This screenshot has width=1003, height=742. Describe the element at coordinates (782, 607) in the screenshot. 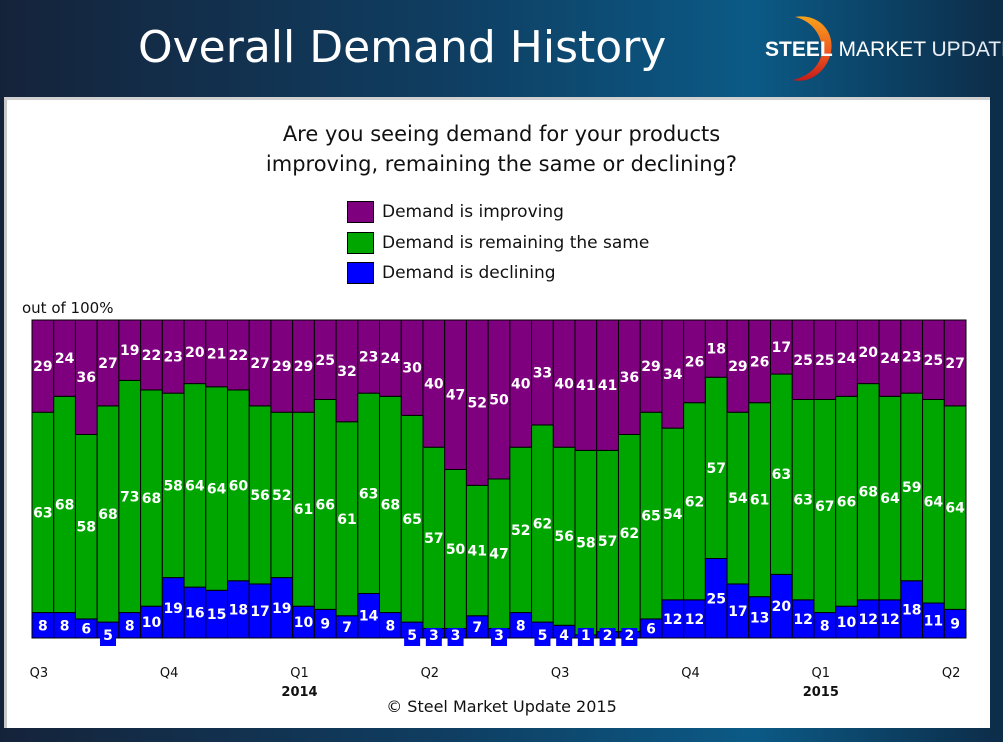

I see `data-label-declining: 20` at that location.